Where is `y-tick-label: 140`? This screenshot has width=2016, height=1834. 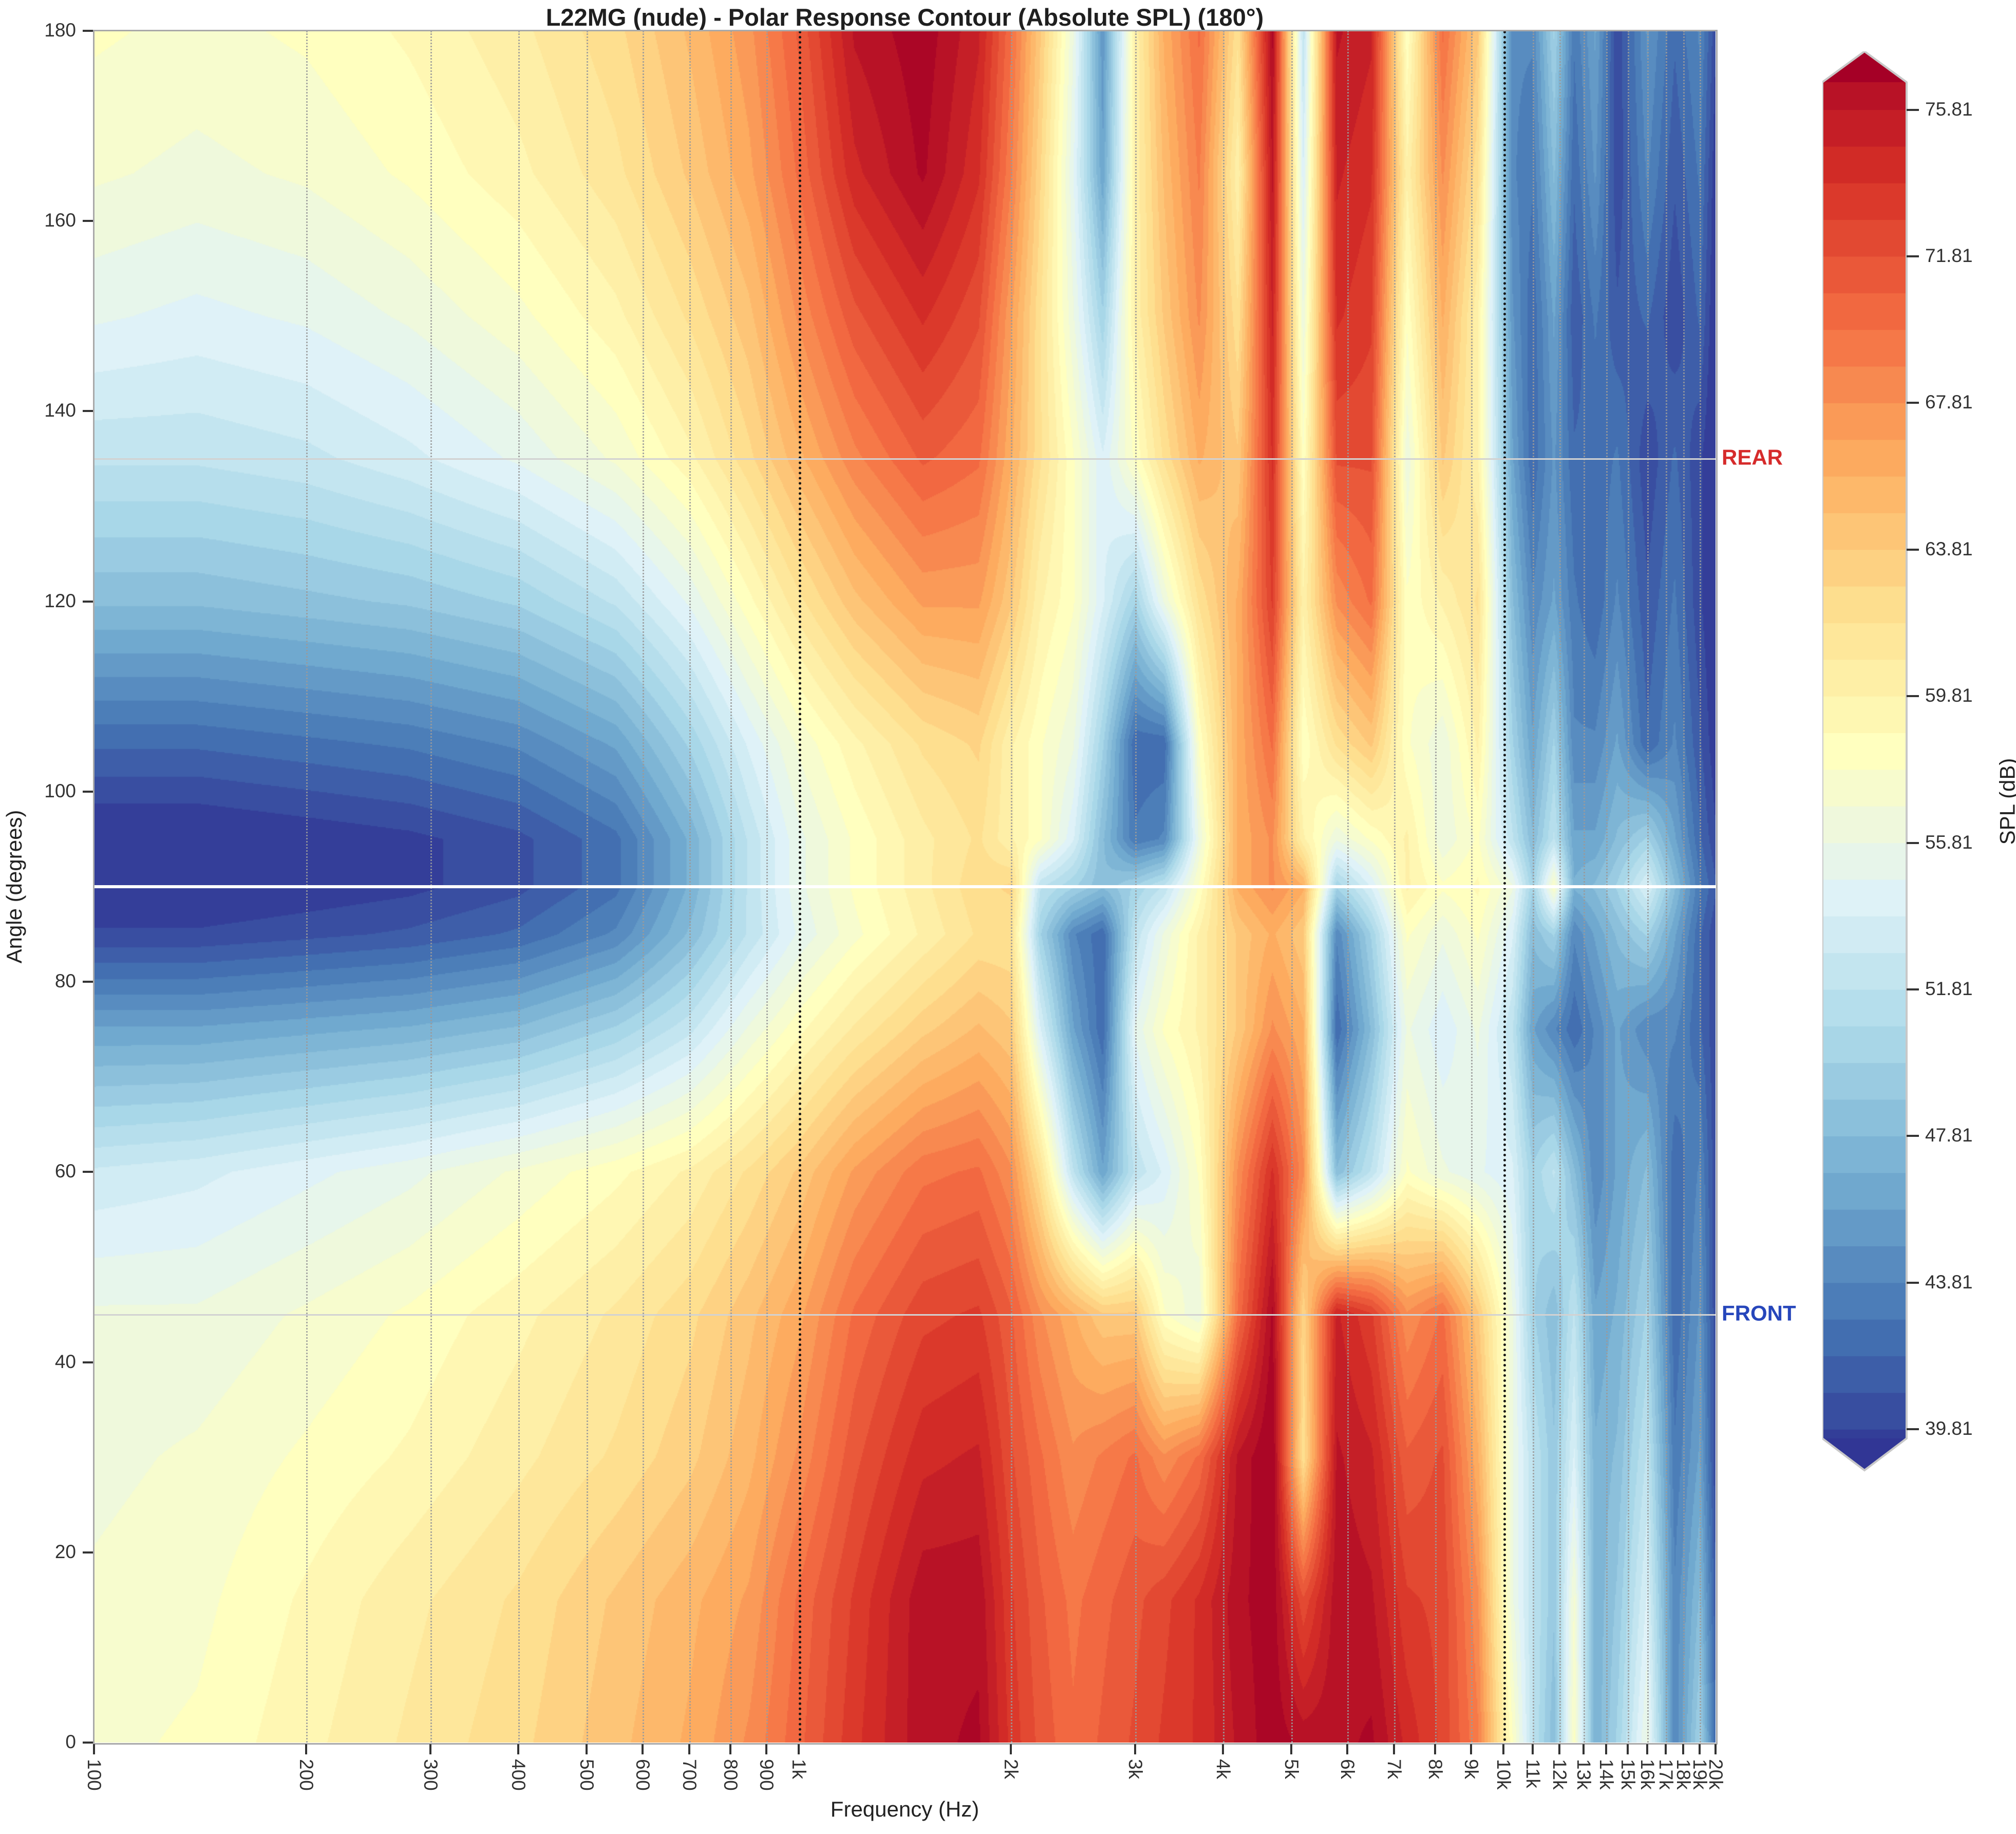
y-tick-label: 140 is located at coordinates (60, 410).